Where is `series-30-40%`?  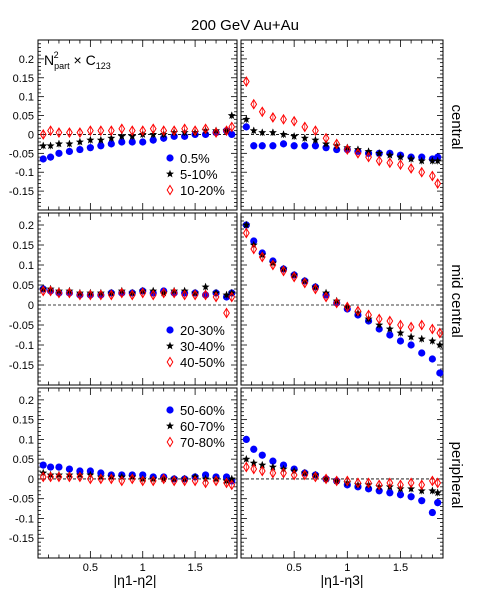
series-30-40% is located at coordinates (343, 284).